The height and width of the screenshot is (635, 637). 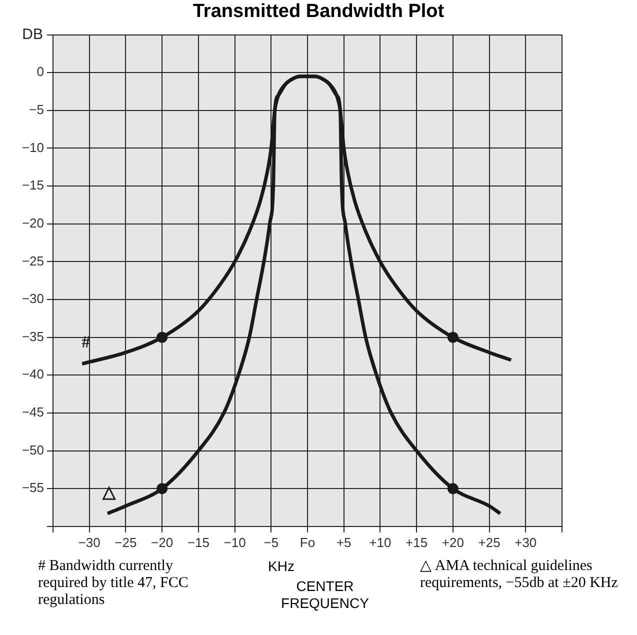 What do you see at coordinates (33, 185) in the screenshot?
I see `y-tick-label: −15` at bounding box center [33, 185].